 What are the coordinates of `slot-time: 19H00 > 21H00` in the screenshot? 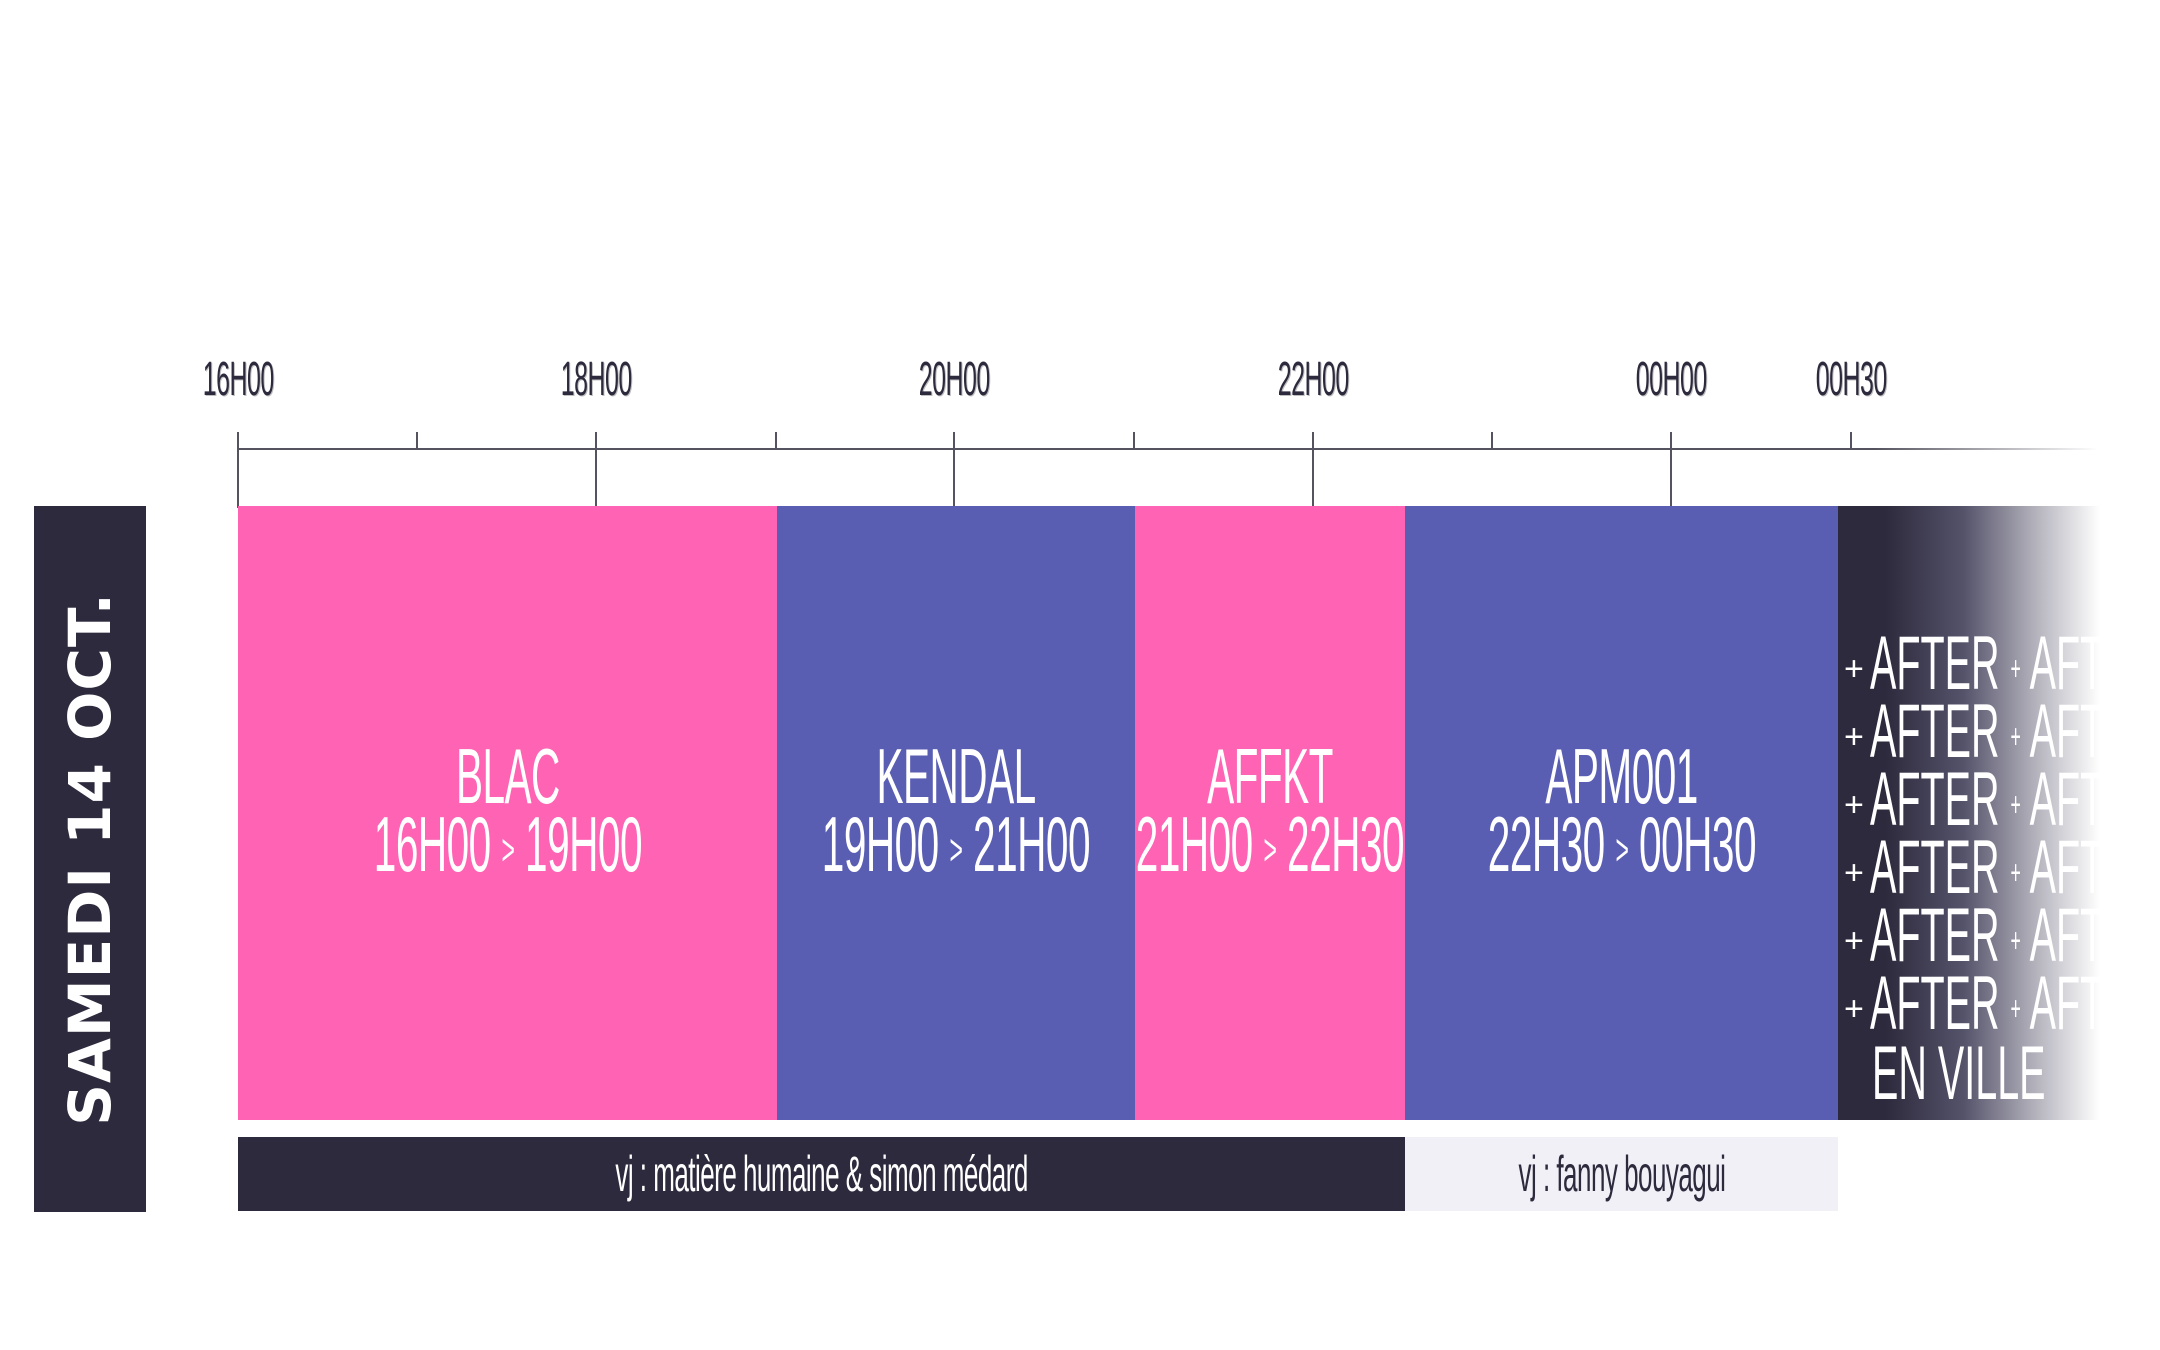 It's located at (956, 843).